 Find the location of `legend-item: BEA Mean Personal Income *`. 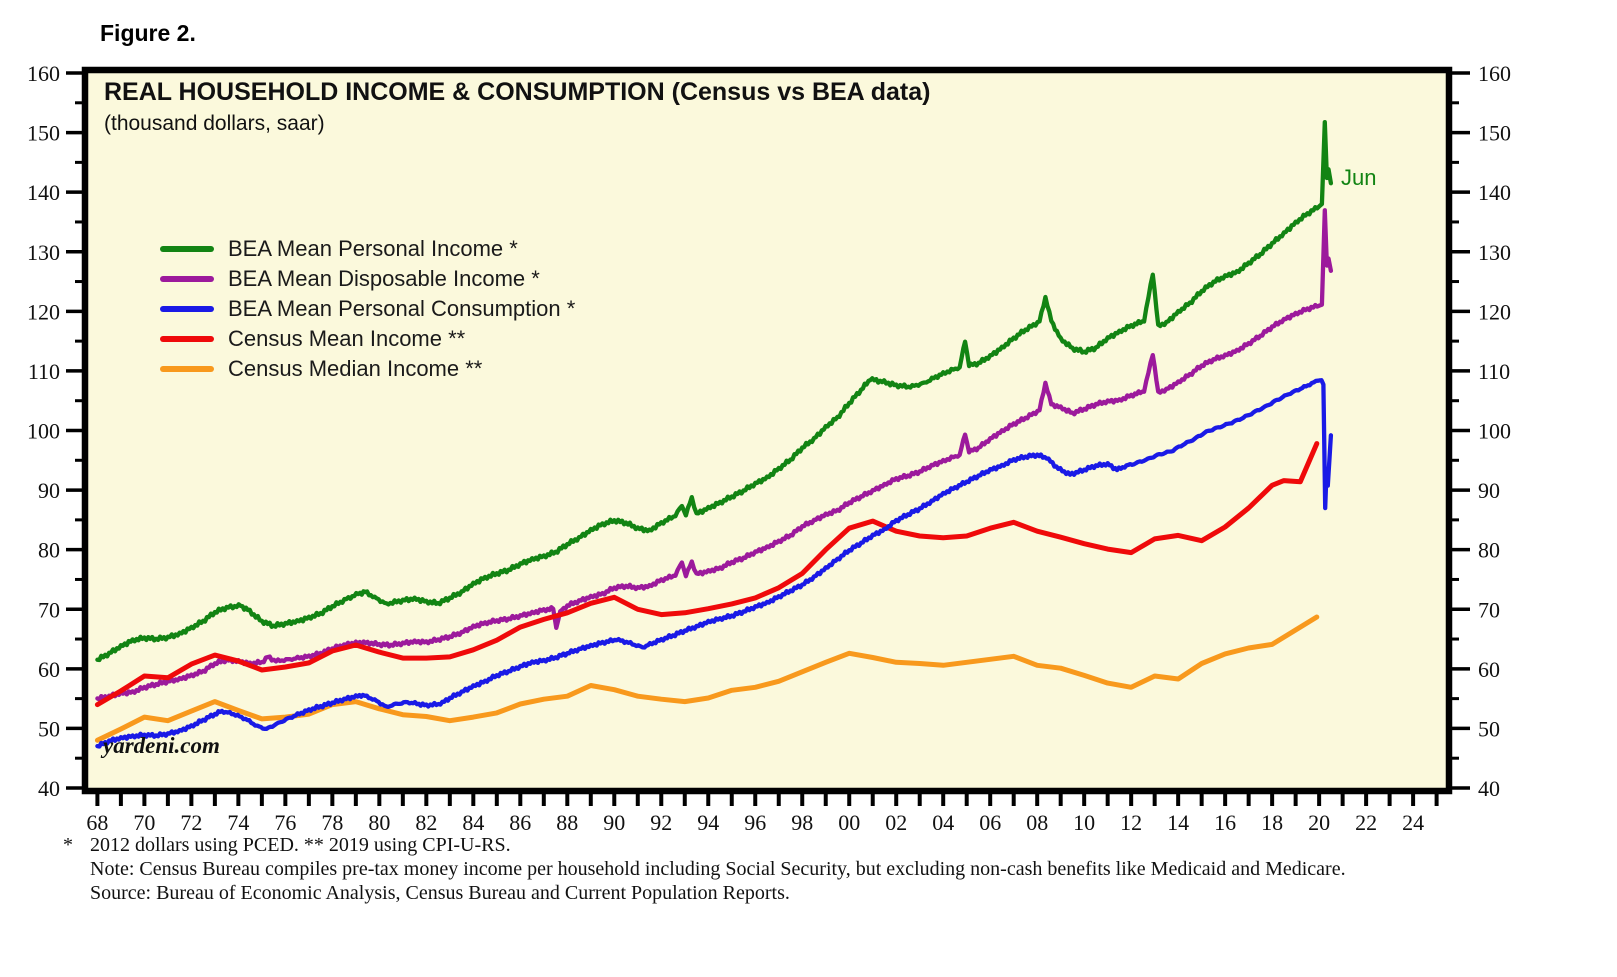

legend-item: BEA Mean Personal Income * is located at coordinates (367, 249).